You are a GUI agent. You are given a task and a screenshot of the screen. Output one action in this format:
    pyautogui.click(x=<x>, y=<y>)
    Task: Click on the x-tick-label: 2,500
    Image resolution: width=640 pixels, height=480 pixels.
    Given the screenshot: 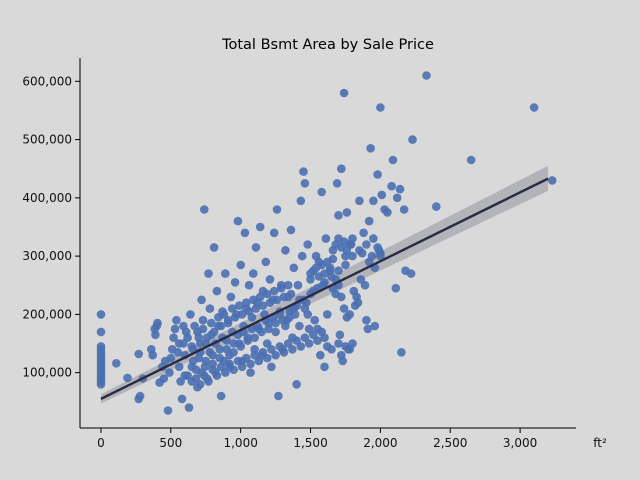 What is the action you would take?
    pyautogui.click(x=450, y=443)
    